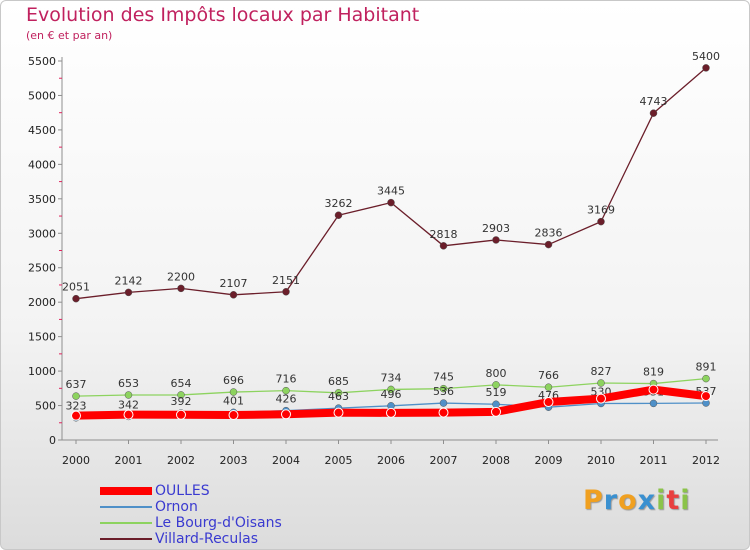 The width and height of the screenshot is (750, 550). What do you see at coordinates (391, 460) in the screenshot?
I see `x-tick-label-2006: 2006` at bounding box center [391, 460].